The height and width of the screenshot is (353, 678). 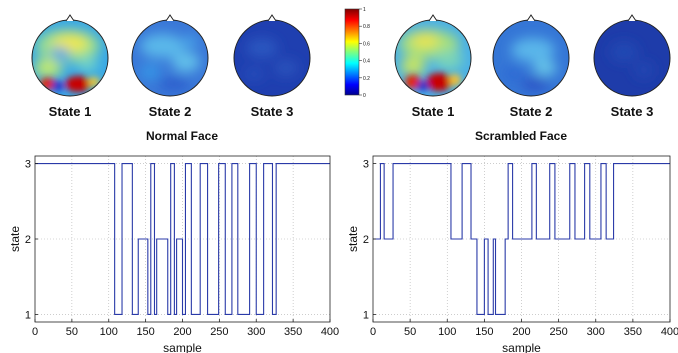 What do you see at coordinates (366, 27) in the screenshot?
I see `colorbar-tick-label: 0.8` at bounding box center [366, 27].